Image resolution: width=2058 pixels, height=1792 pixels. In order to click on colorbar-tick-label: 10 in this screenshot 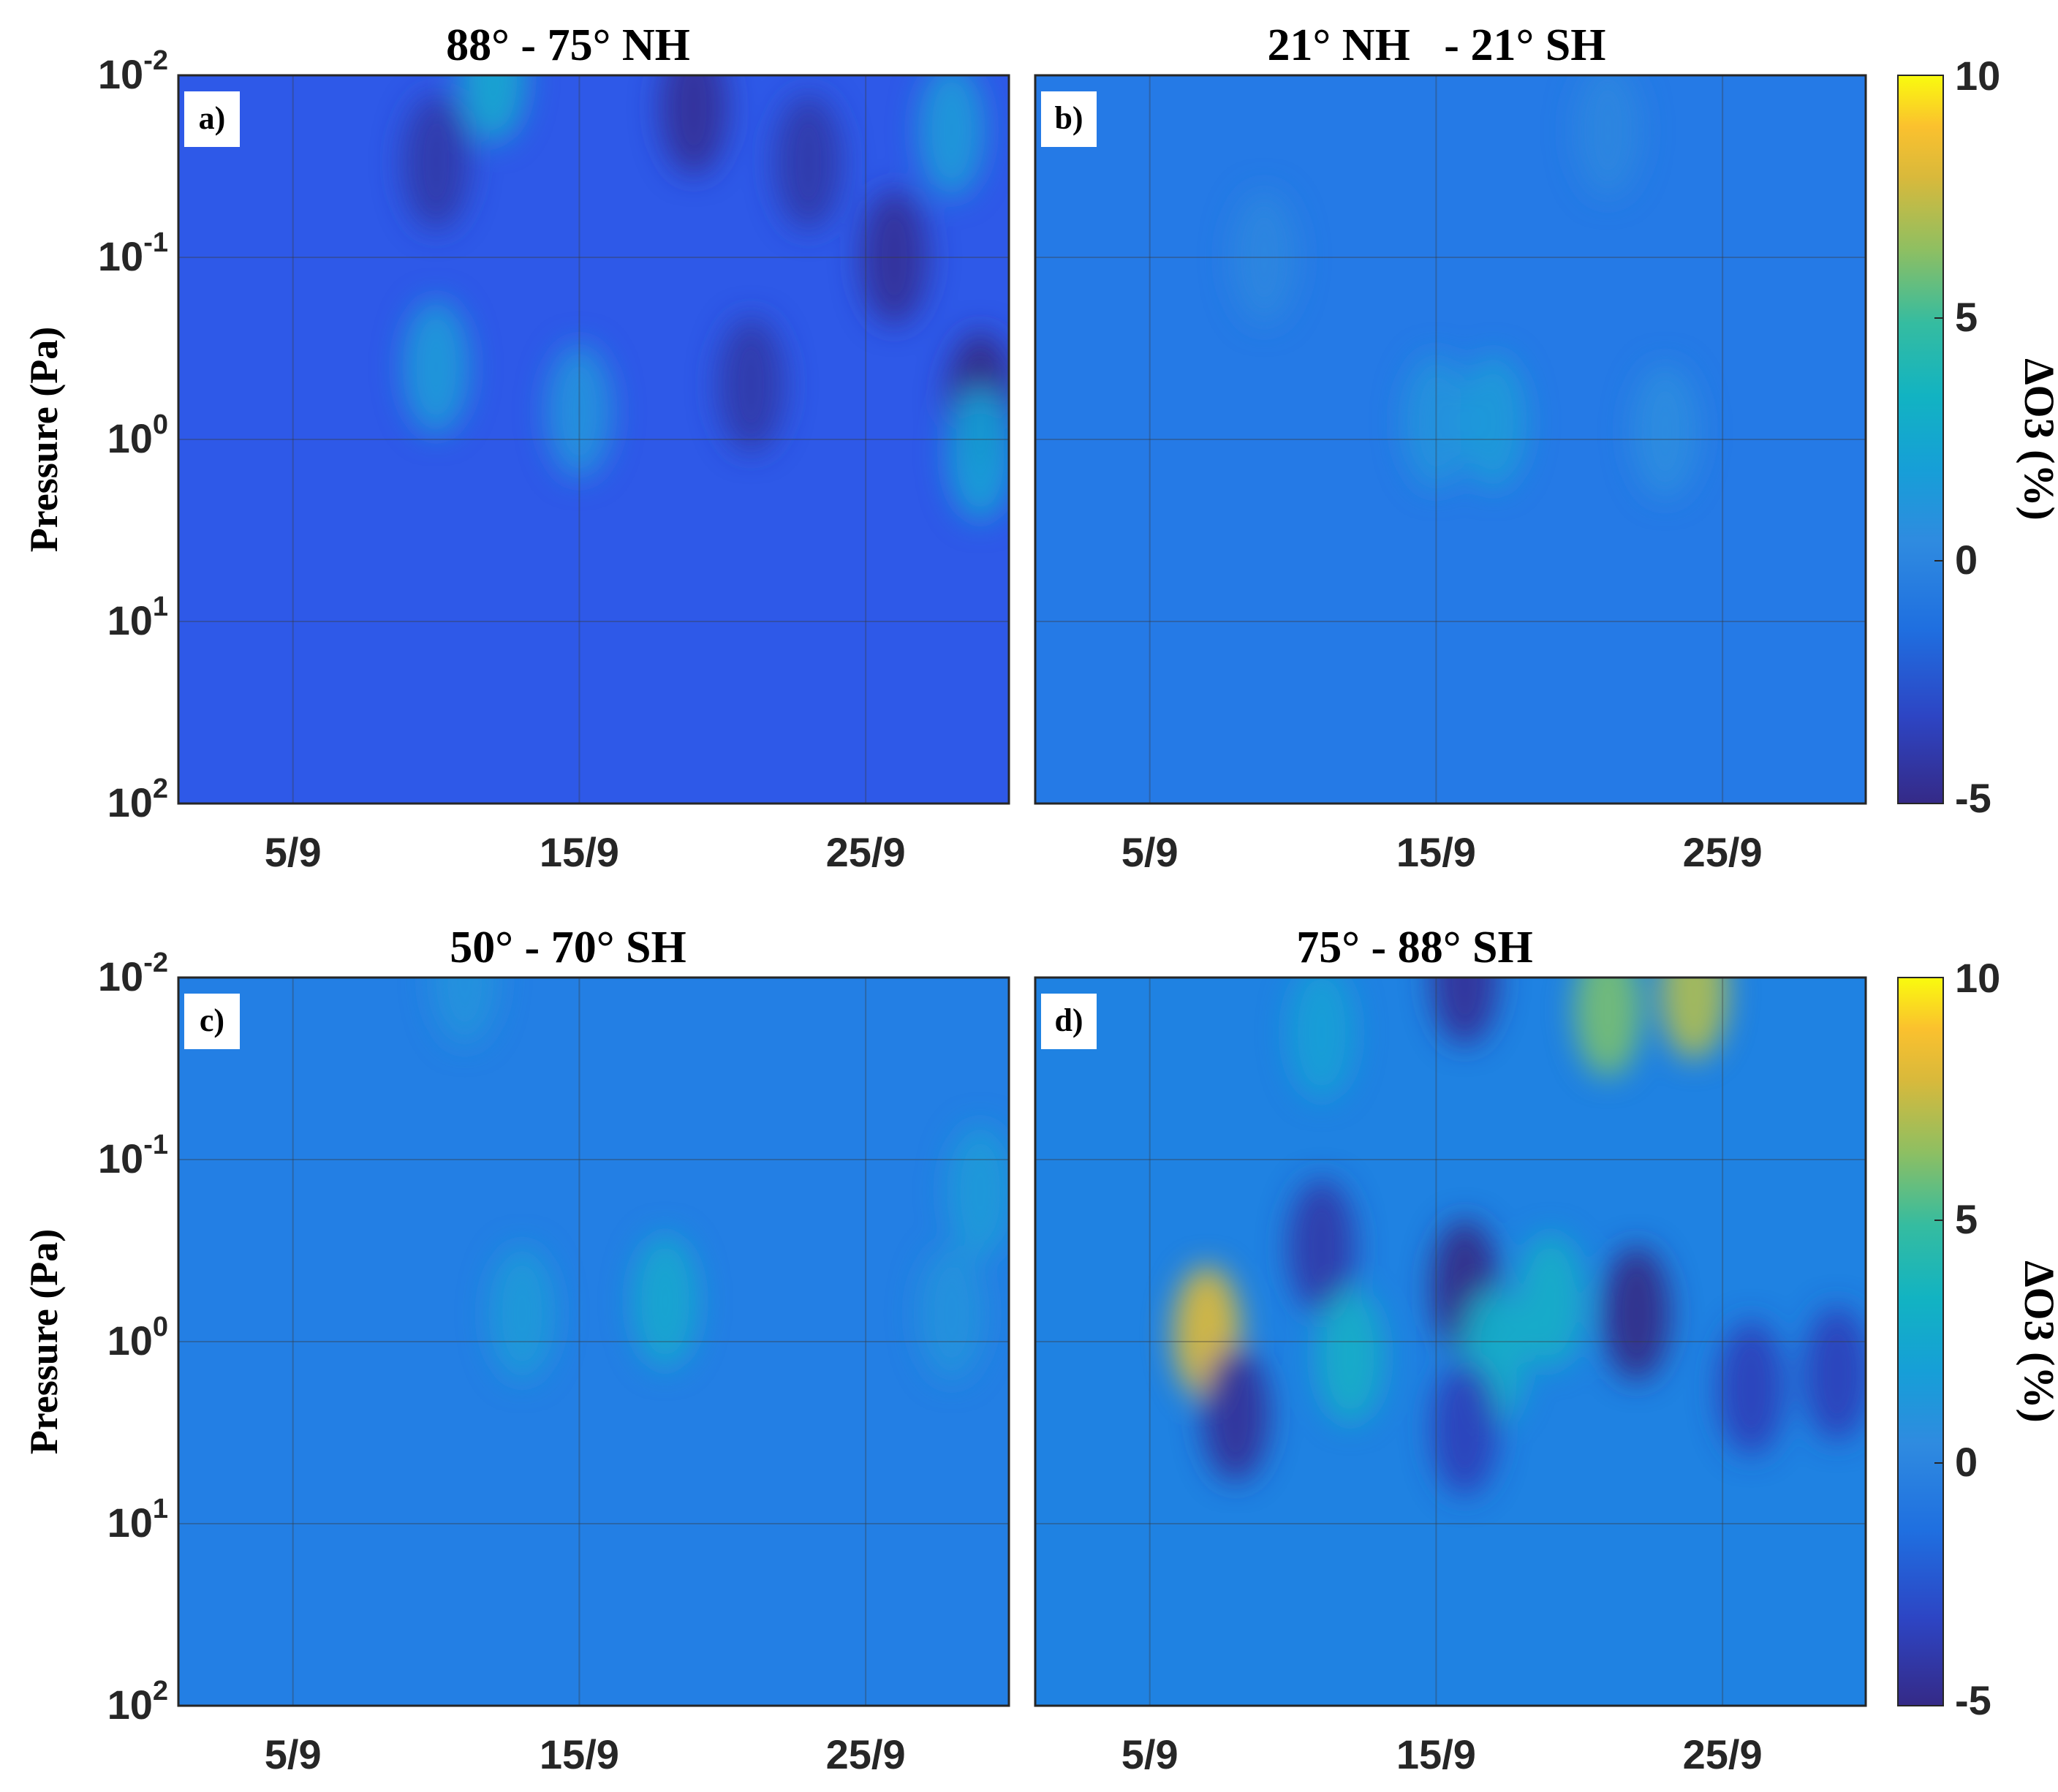, I will do `click(1977, 76)`.